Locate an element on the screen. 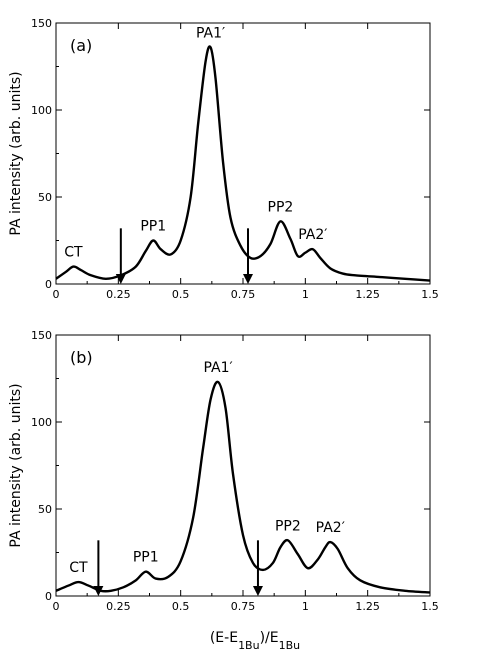 Image resolution: width=485 pixels, height=659 pixels. x-axis-title: (E-E1Bu)/E1Bu is located at coordinates (255, 641).